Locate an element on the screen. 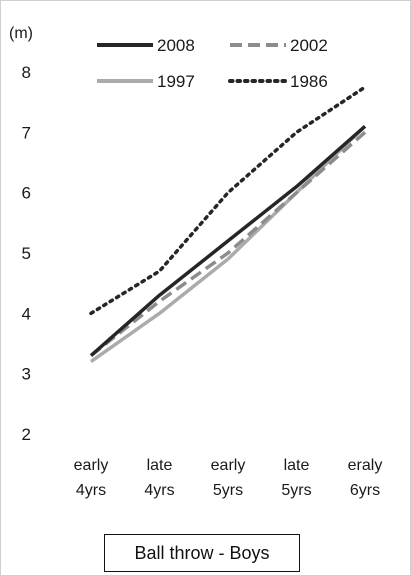 This screenshot has height=576, width=411. y-tick-label: 7 is located at coordinates (26, 132).